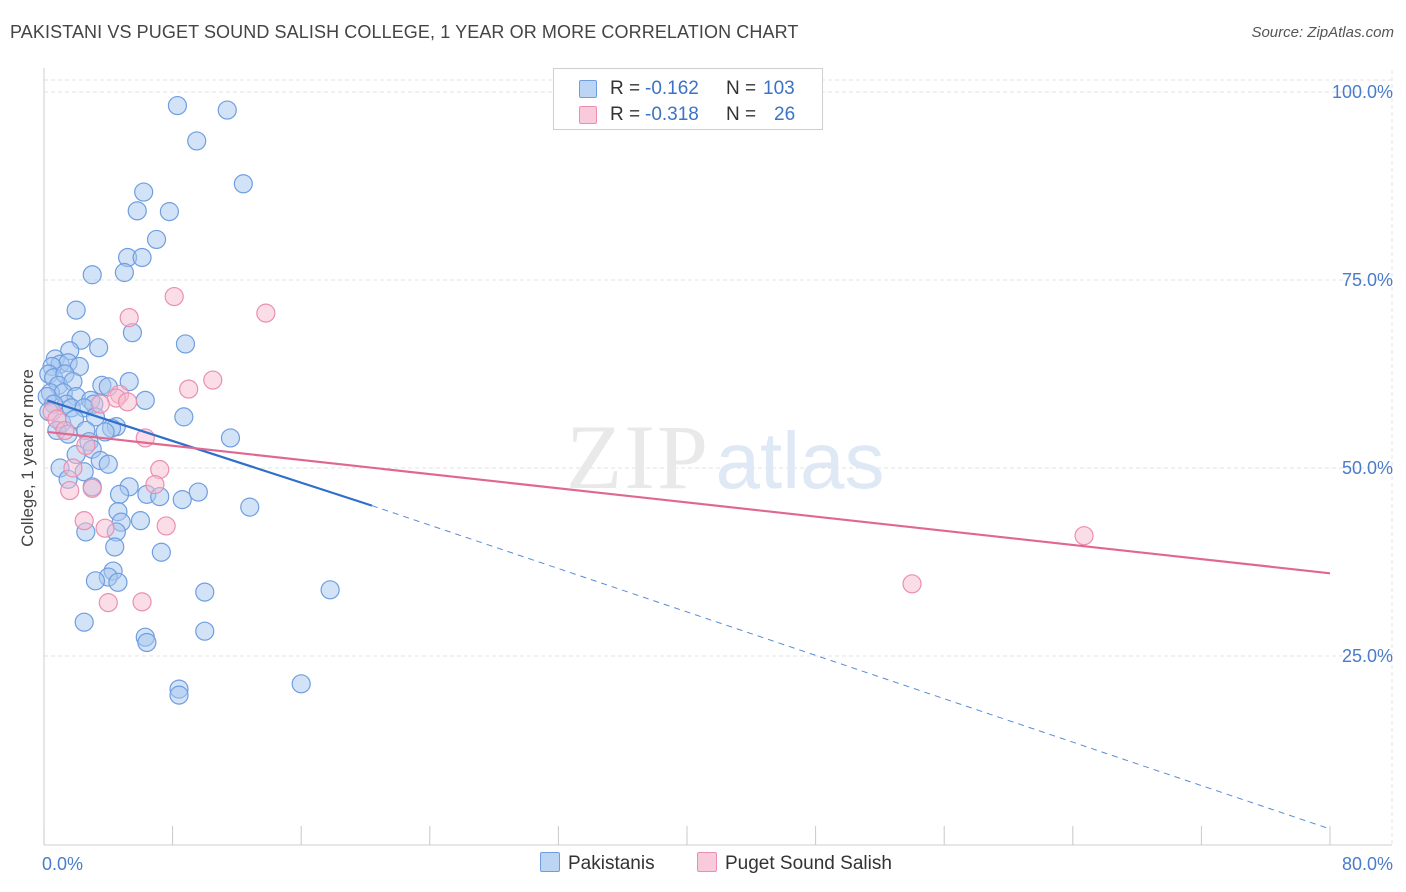  What do you see at coordinates (672, 88) in the screenshot?
I see `legend-r-value: -0.162` at bounding box center [672, 88].